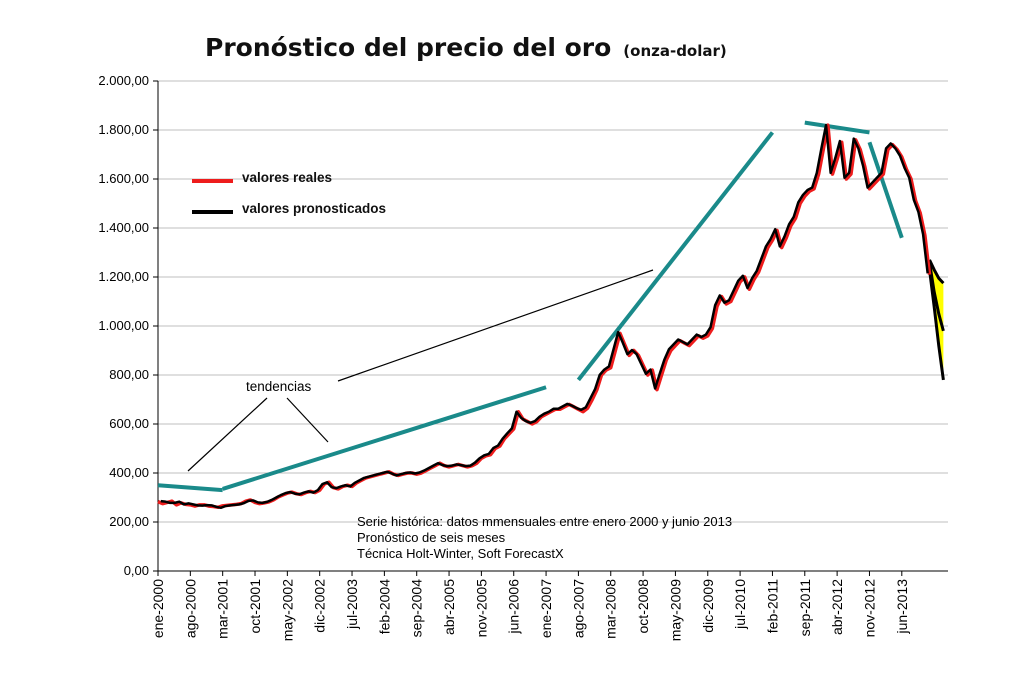 The width and height of the screenshot is (1020, 680). I want to click on annotation-tendencias: tendencias, so click(279, 386).